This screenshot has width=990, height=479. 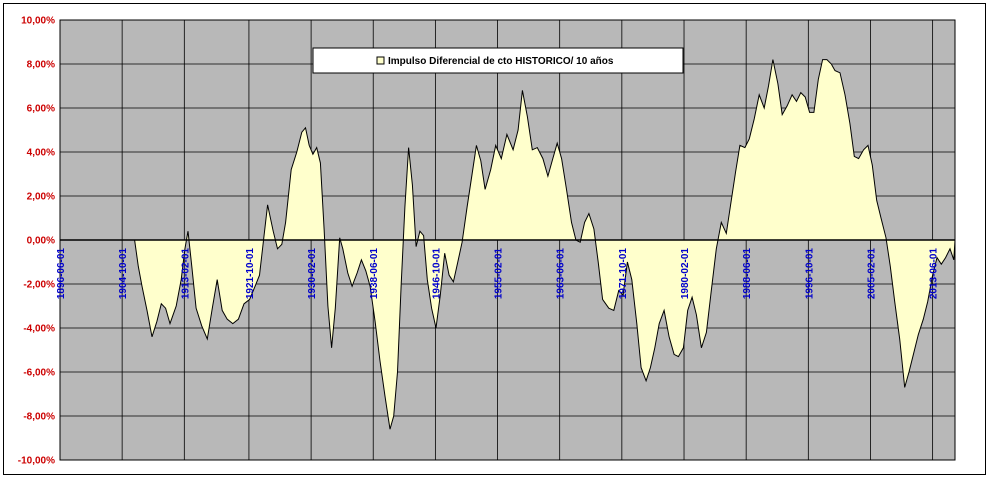 What do you see at coordinates (747, 274) in the screenshot?
I see `x-tick-label: 1988-06-01` at bounding box center [747, 274].